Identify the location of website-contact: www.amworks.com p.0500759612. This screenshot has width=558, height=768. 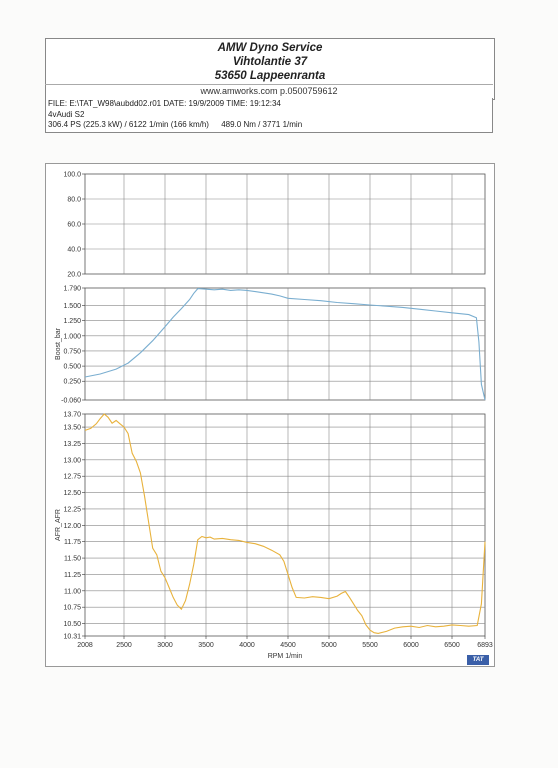
(269, 91).